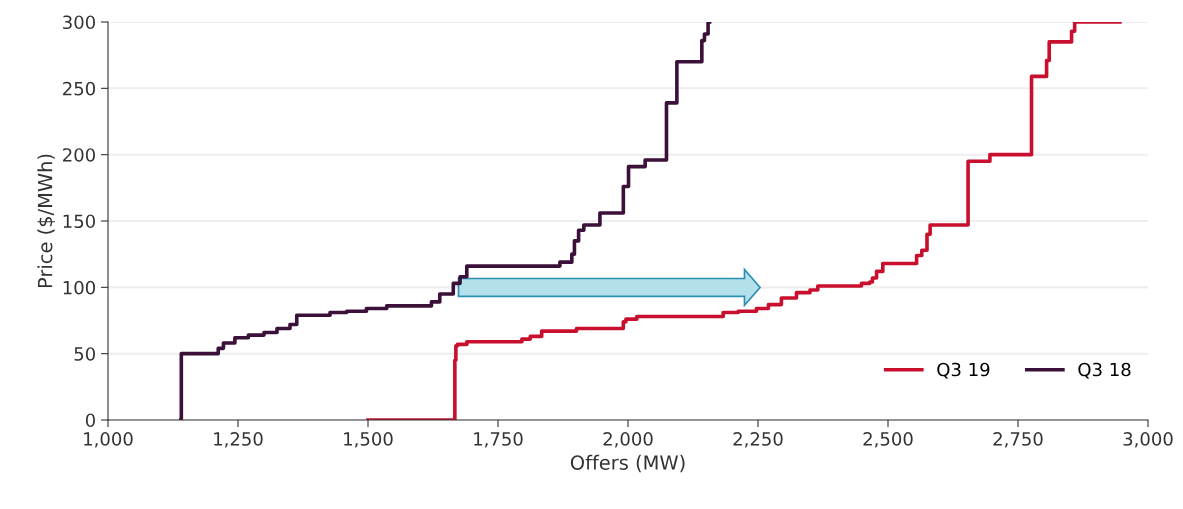 Image resolution: width=1183 pixels, height=509 pixels. I want to click on x-tick-label: 2,000, so click(628, 440).